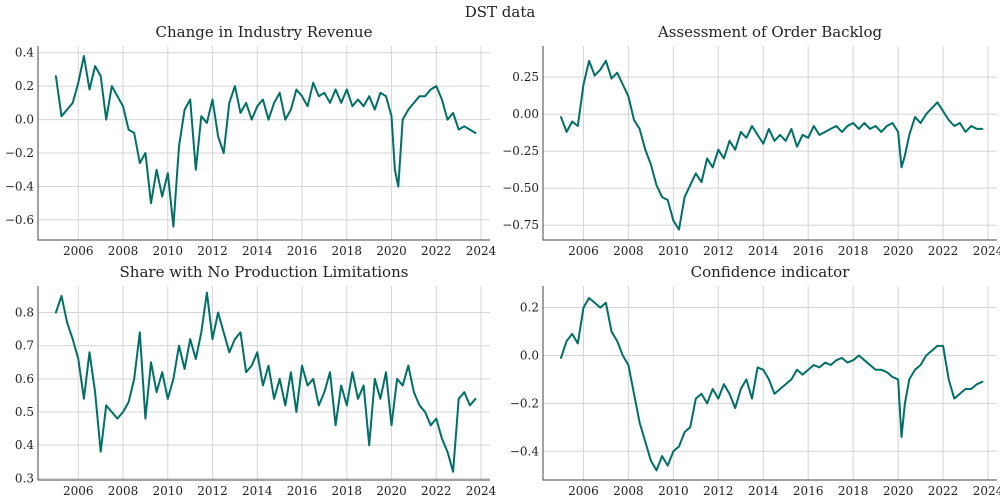  What do you see at coordinates (264, 32) in the screenshot?
I see `panel-title: Change in Industry Revenue` at bounding box center [264, 32].